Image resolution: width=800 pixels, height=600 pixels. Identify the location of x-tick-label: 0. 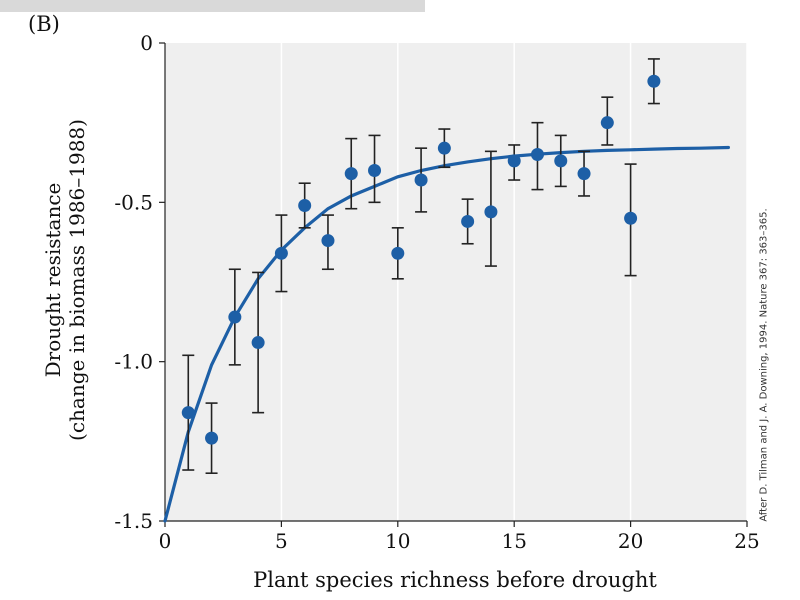
(165, 541).